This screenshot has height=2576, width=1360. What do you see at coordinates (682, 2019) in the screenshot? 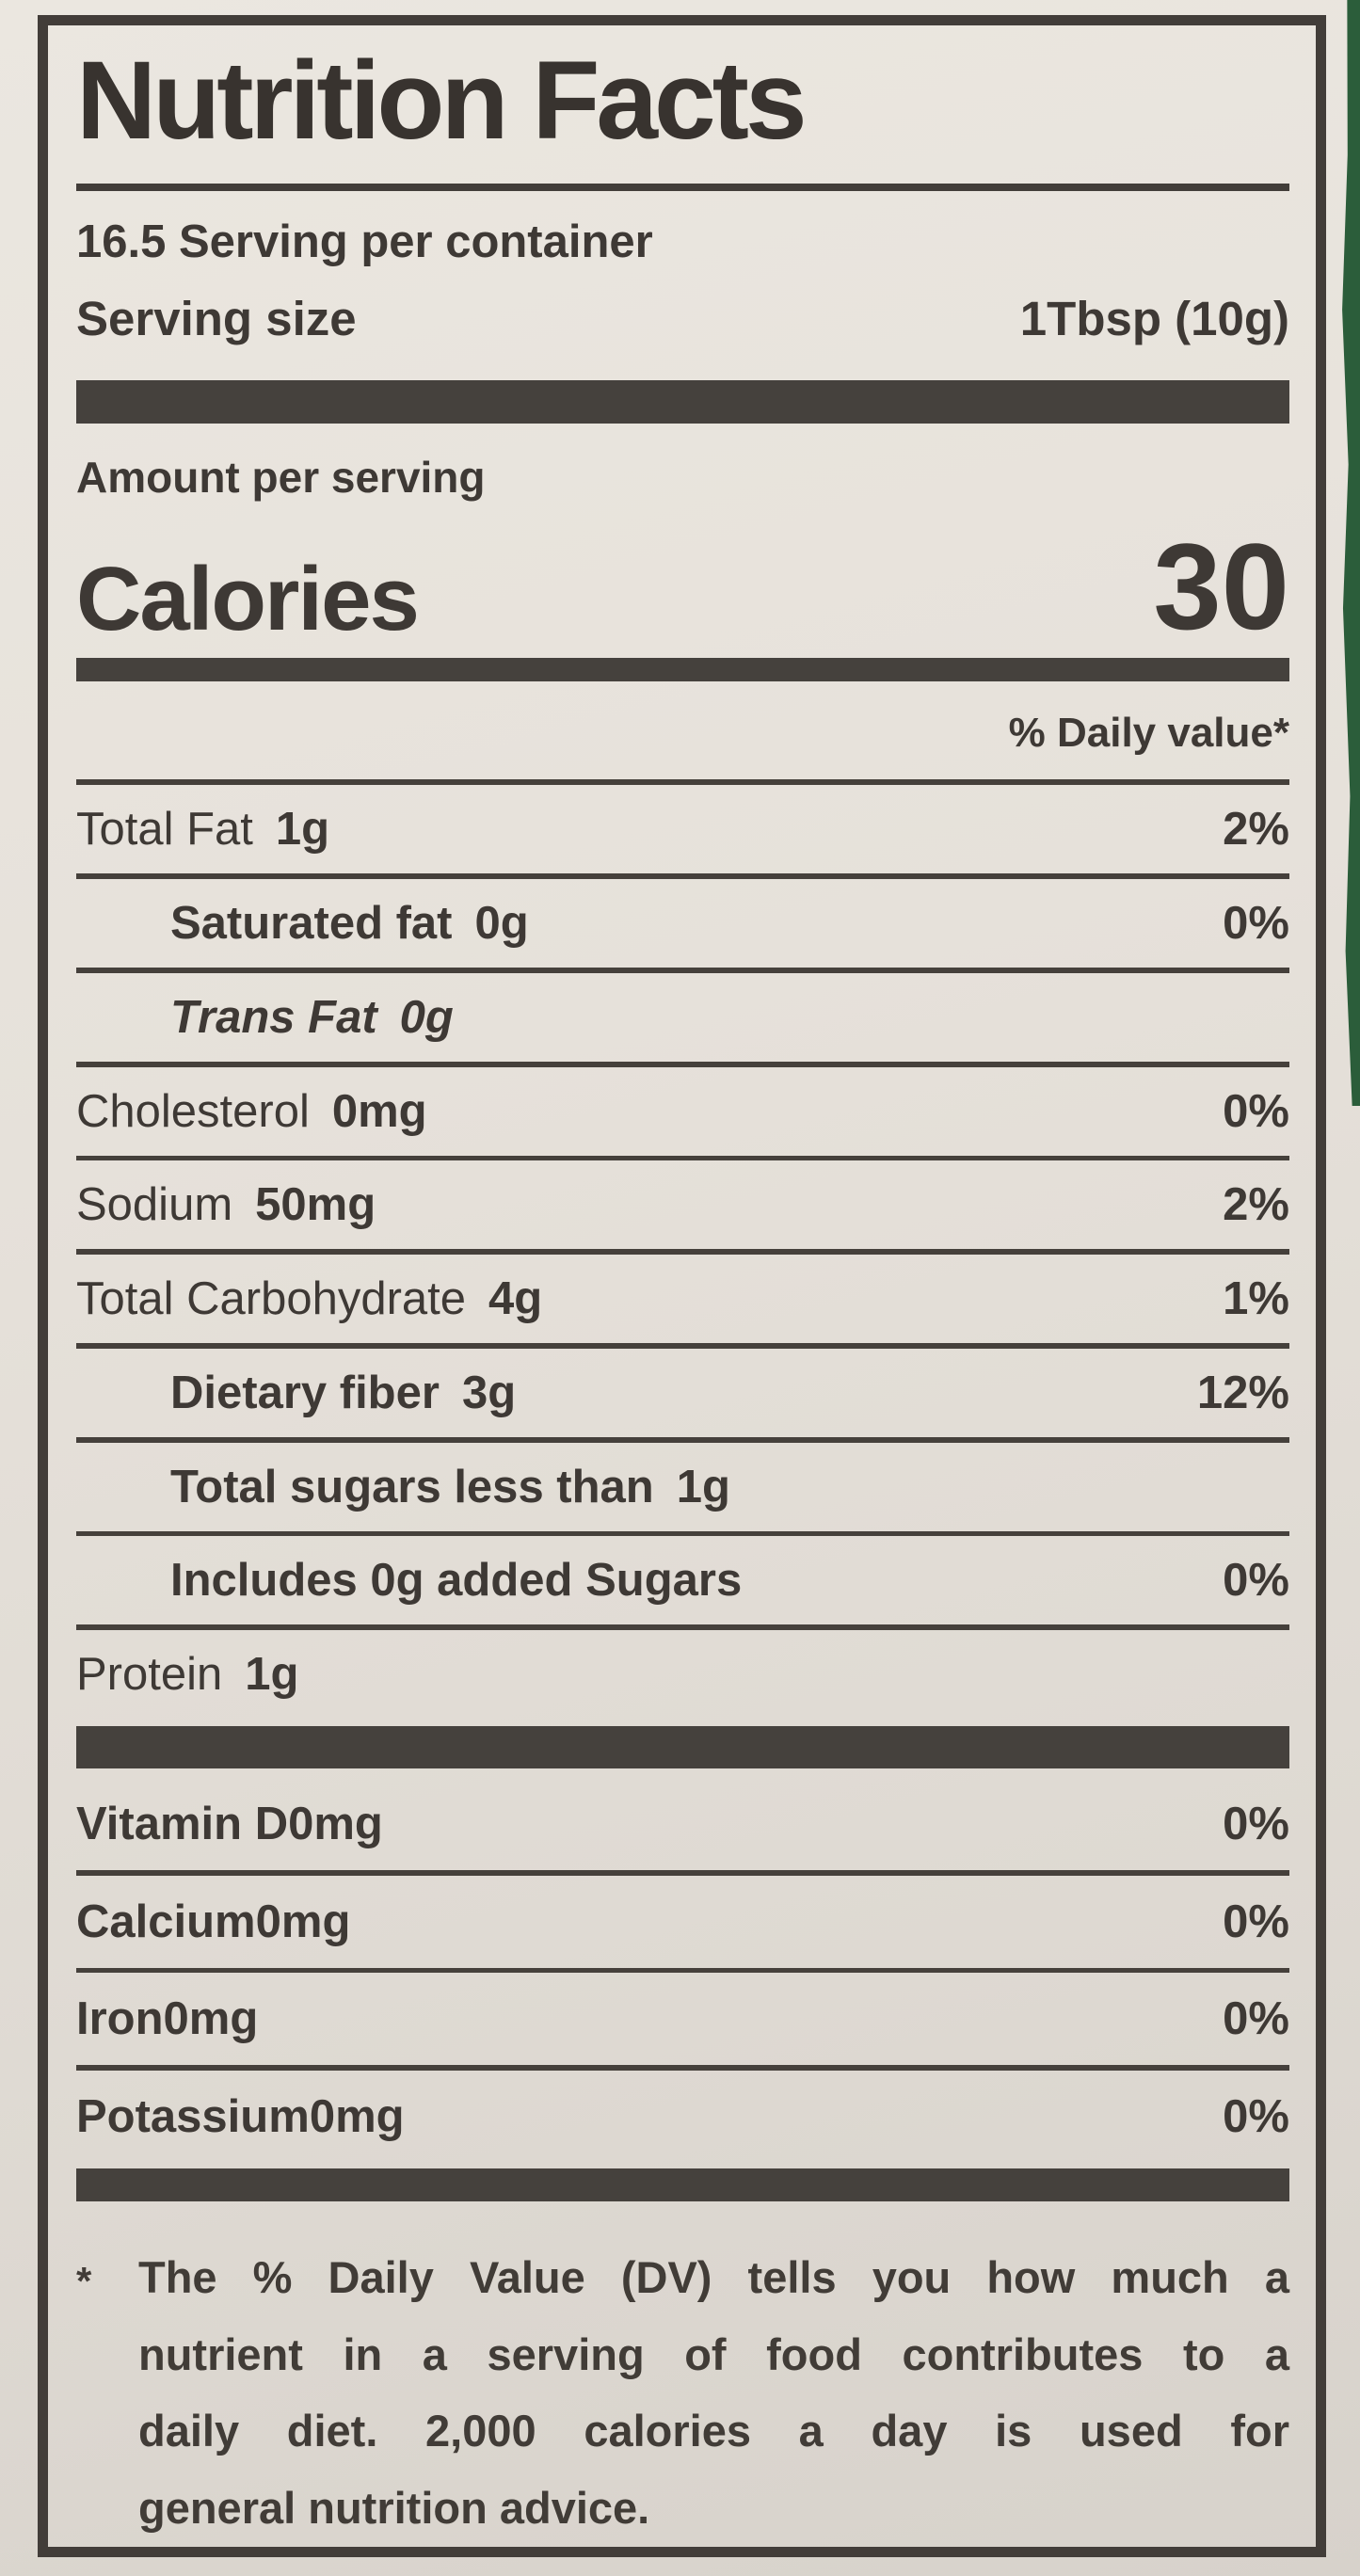
I see `nutrient-row-iron: Iron 0mg 0%` at bounding box center [682, 2019].